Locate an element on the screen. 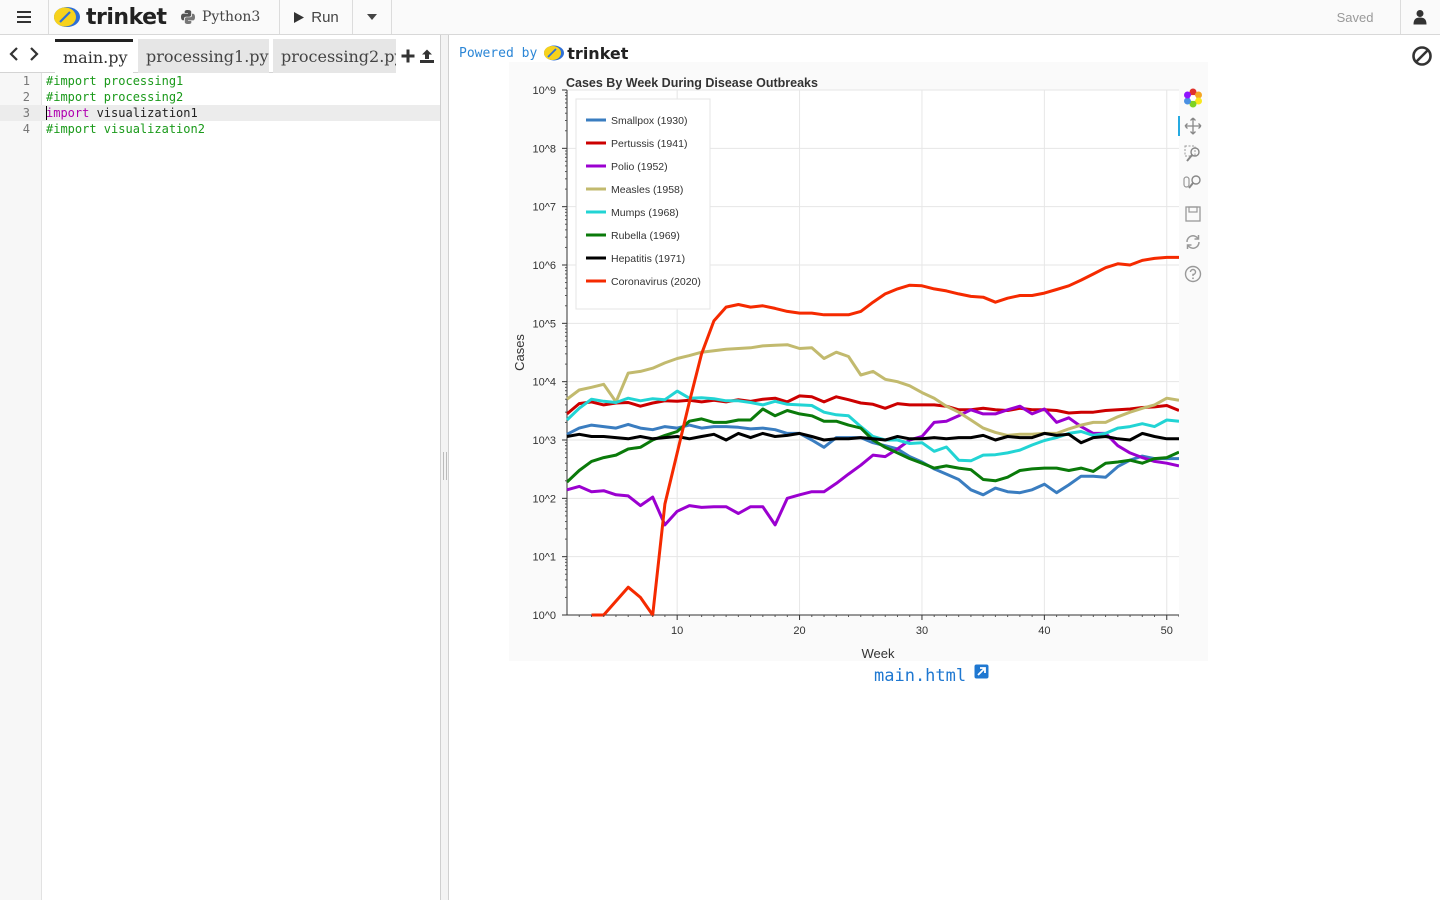  language-selector: Python3 is located at coordinates (225, 17).